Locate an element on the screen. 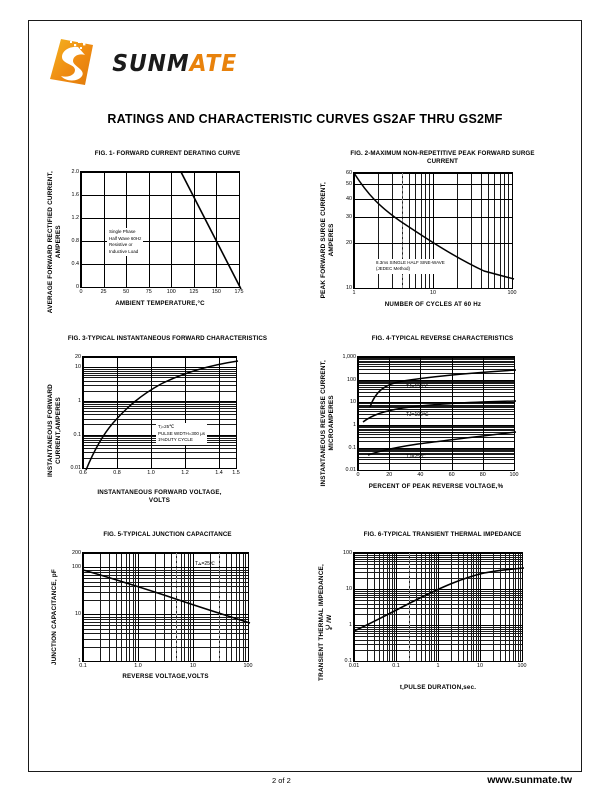 The image size is (610, 810). y-axis-tick: 1.6 is located at coordinates (75, 195).